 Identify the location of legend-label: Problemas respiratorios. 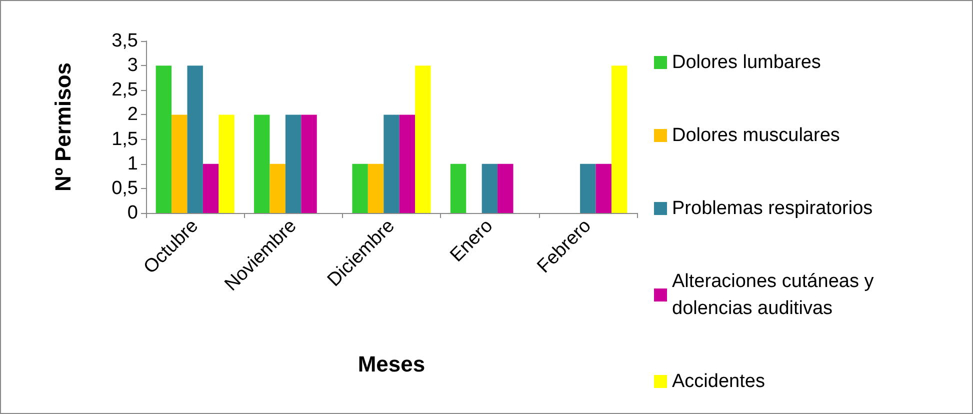
(772, 208).